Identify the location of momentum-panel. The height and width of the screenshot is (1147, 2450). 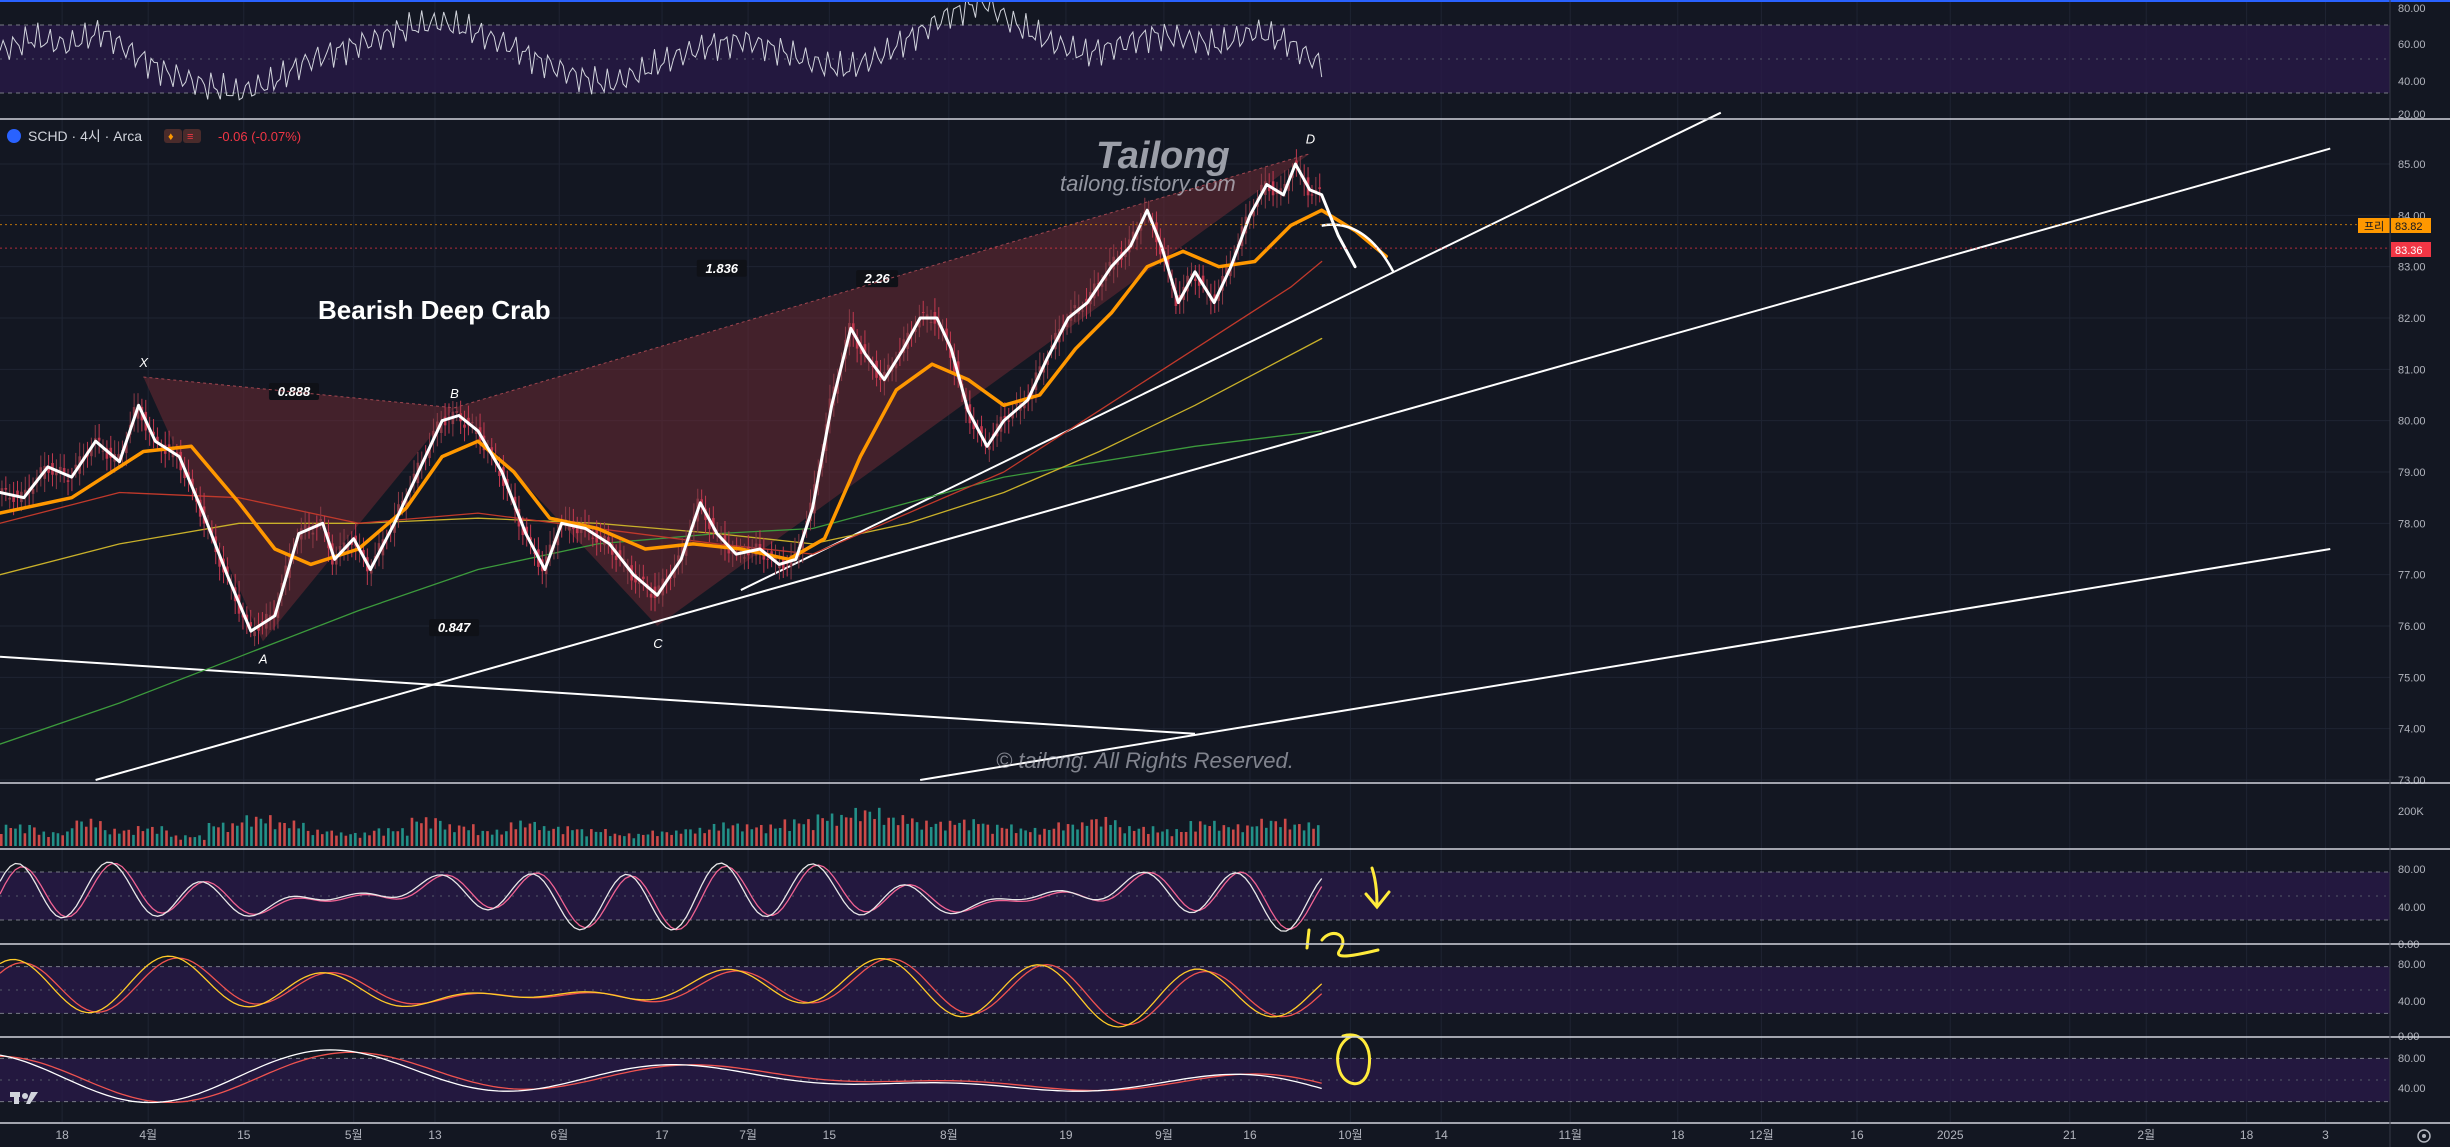
(1195, 1076).